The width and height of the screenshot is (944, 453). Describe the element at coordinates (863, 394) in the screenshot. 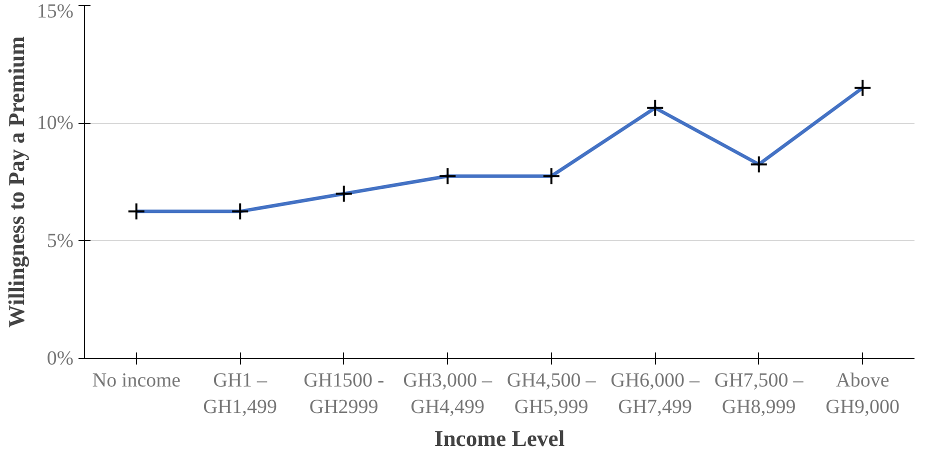

I see `x-tick-label: Above GH9,000` at that location.